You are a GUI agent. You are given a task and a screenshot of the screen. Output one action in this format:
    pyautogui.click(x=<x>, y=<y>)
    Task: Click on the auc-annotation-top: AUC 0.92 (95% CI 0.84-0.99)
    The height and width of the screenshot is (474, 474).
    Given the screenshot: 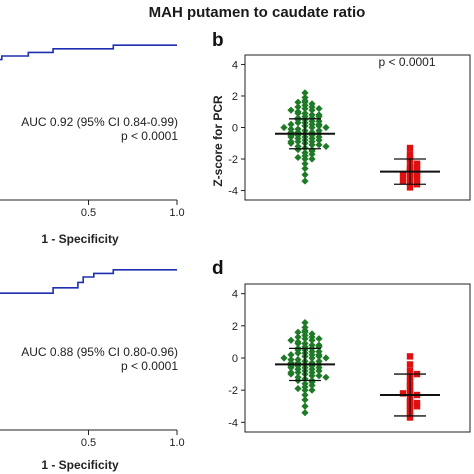 What is the action you would take?
    pyautogui.click(x=99, y=122)
    